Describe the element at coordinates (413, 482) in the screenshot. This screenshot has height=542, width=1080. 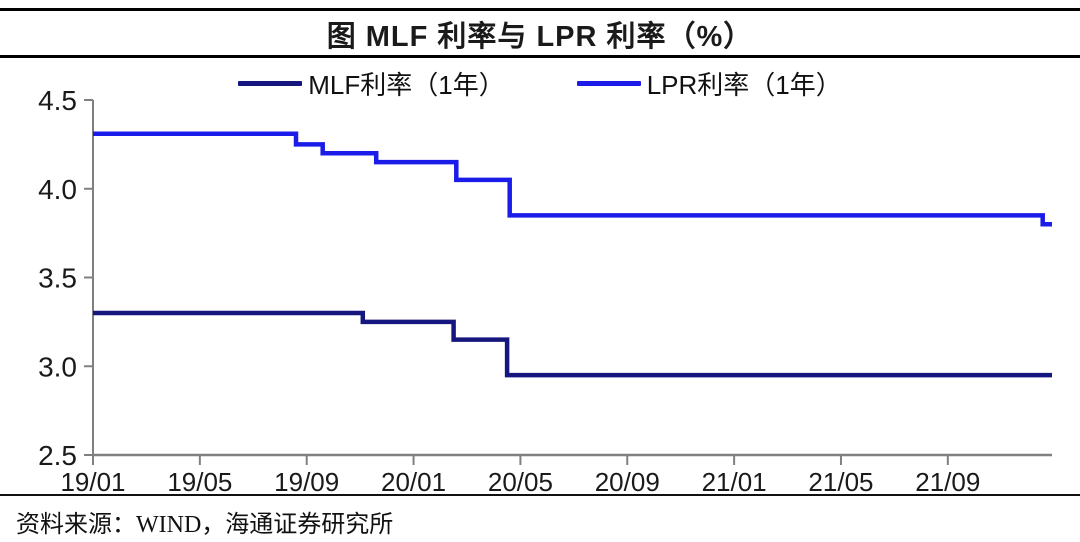
I see `x-tick-label: 20/01` at that location.